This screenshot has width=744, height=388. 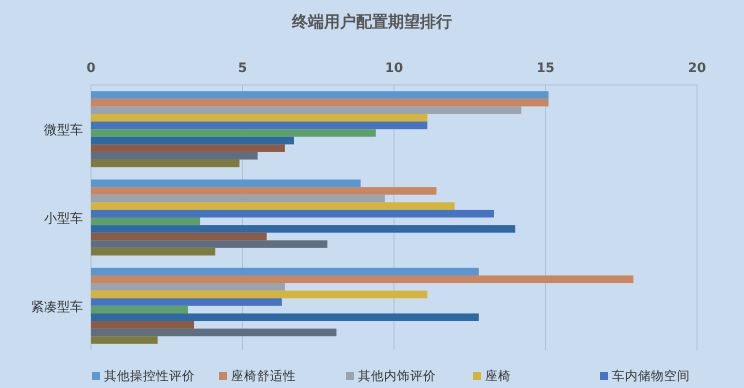 What do you see at coordinates (63, 130) in the screenshot?
I see `y-tick-label: 微型车` at bounding box center [63, 130].